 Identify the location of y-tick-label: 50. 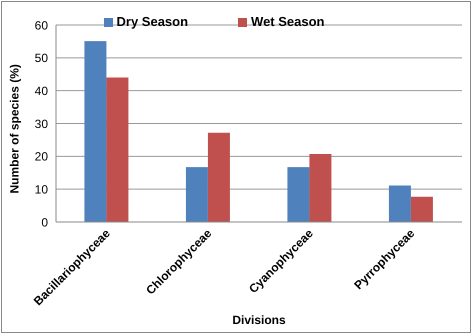
(41, 58).